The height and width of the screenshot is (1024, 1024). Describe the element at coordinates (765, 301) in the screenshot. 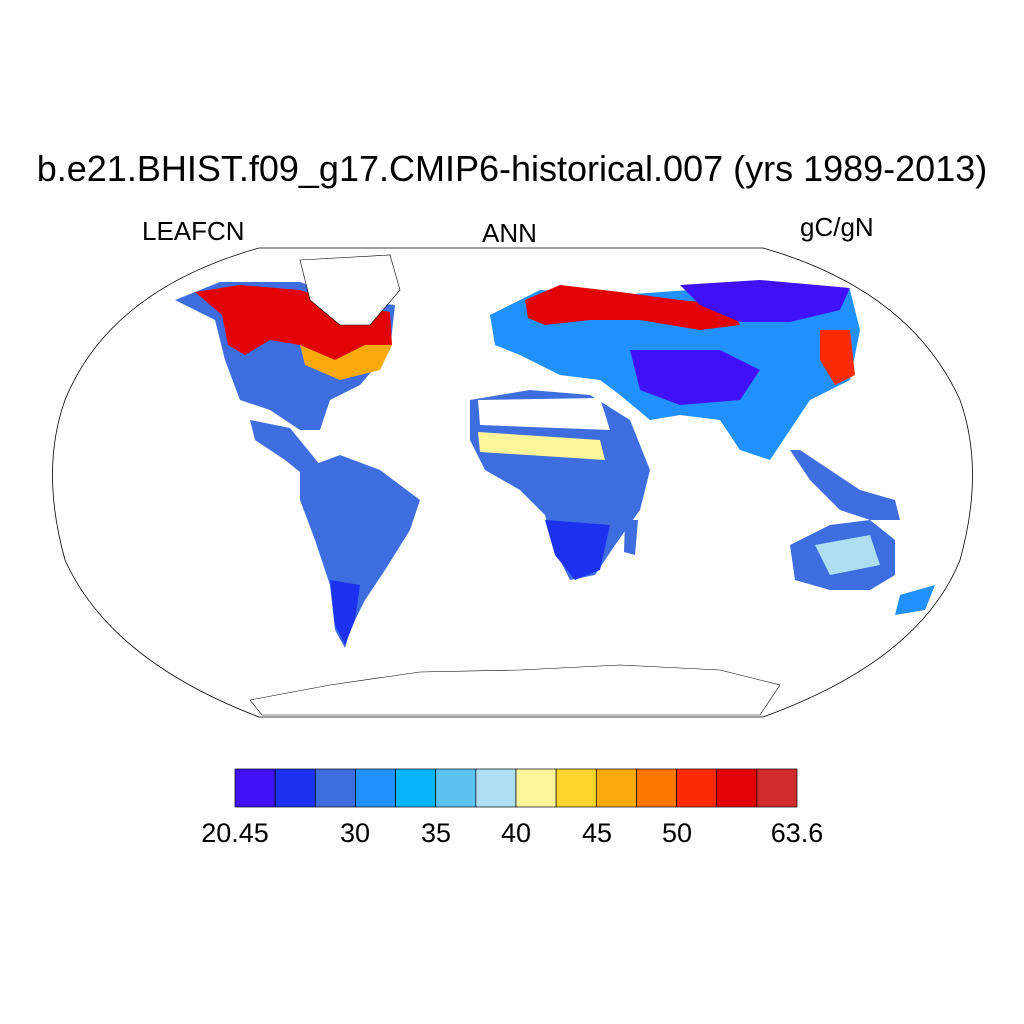

I see `eastern-siberia-region` at that location.